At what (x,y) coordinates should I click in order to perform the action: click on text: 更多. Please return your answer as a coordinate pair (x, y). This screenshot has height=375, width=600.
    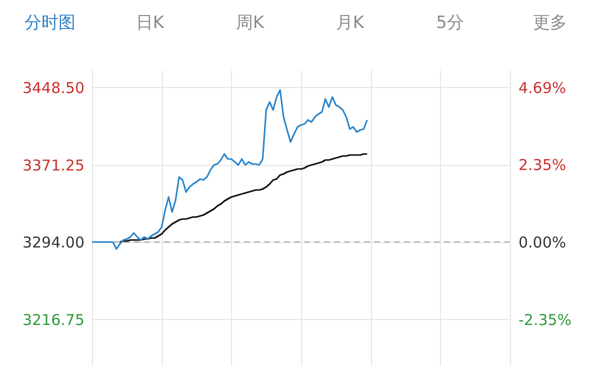
    Looking at the image, I should click on (550, 23).